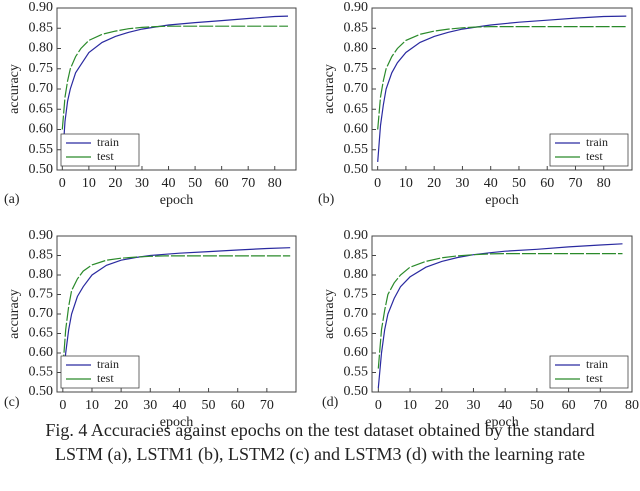 Image resolution: width=640 pixels, height=491 pixels. Describe the element at coordinates (326, 199) in the screenshot. I see `panel-label: (b)` at that location.